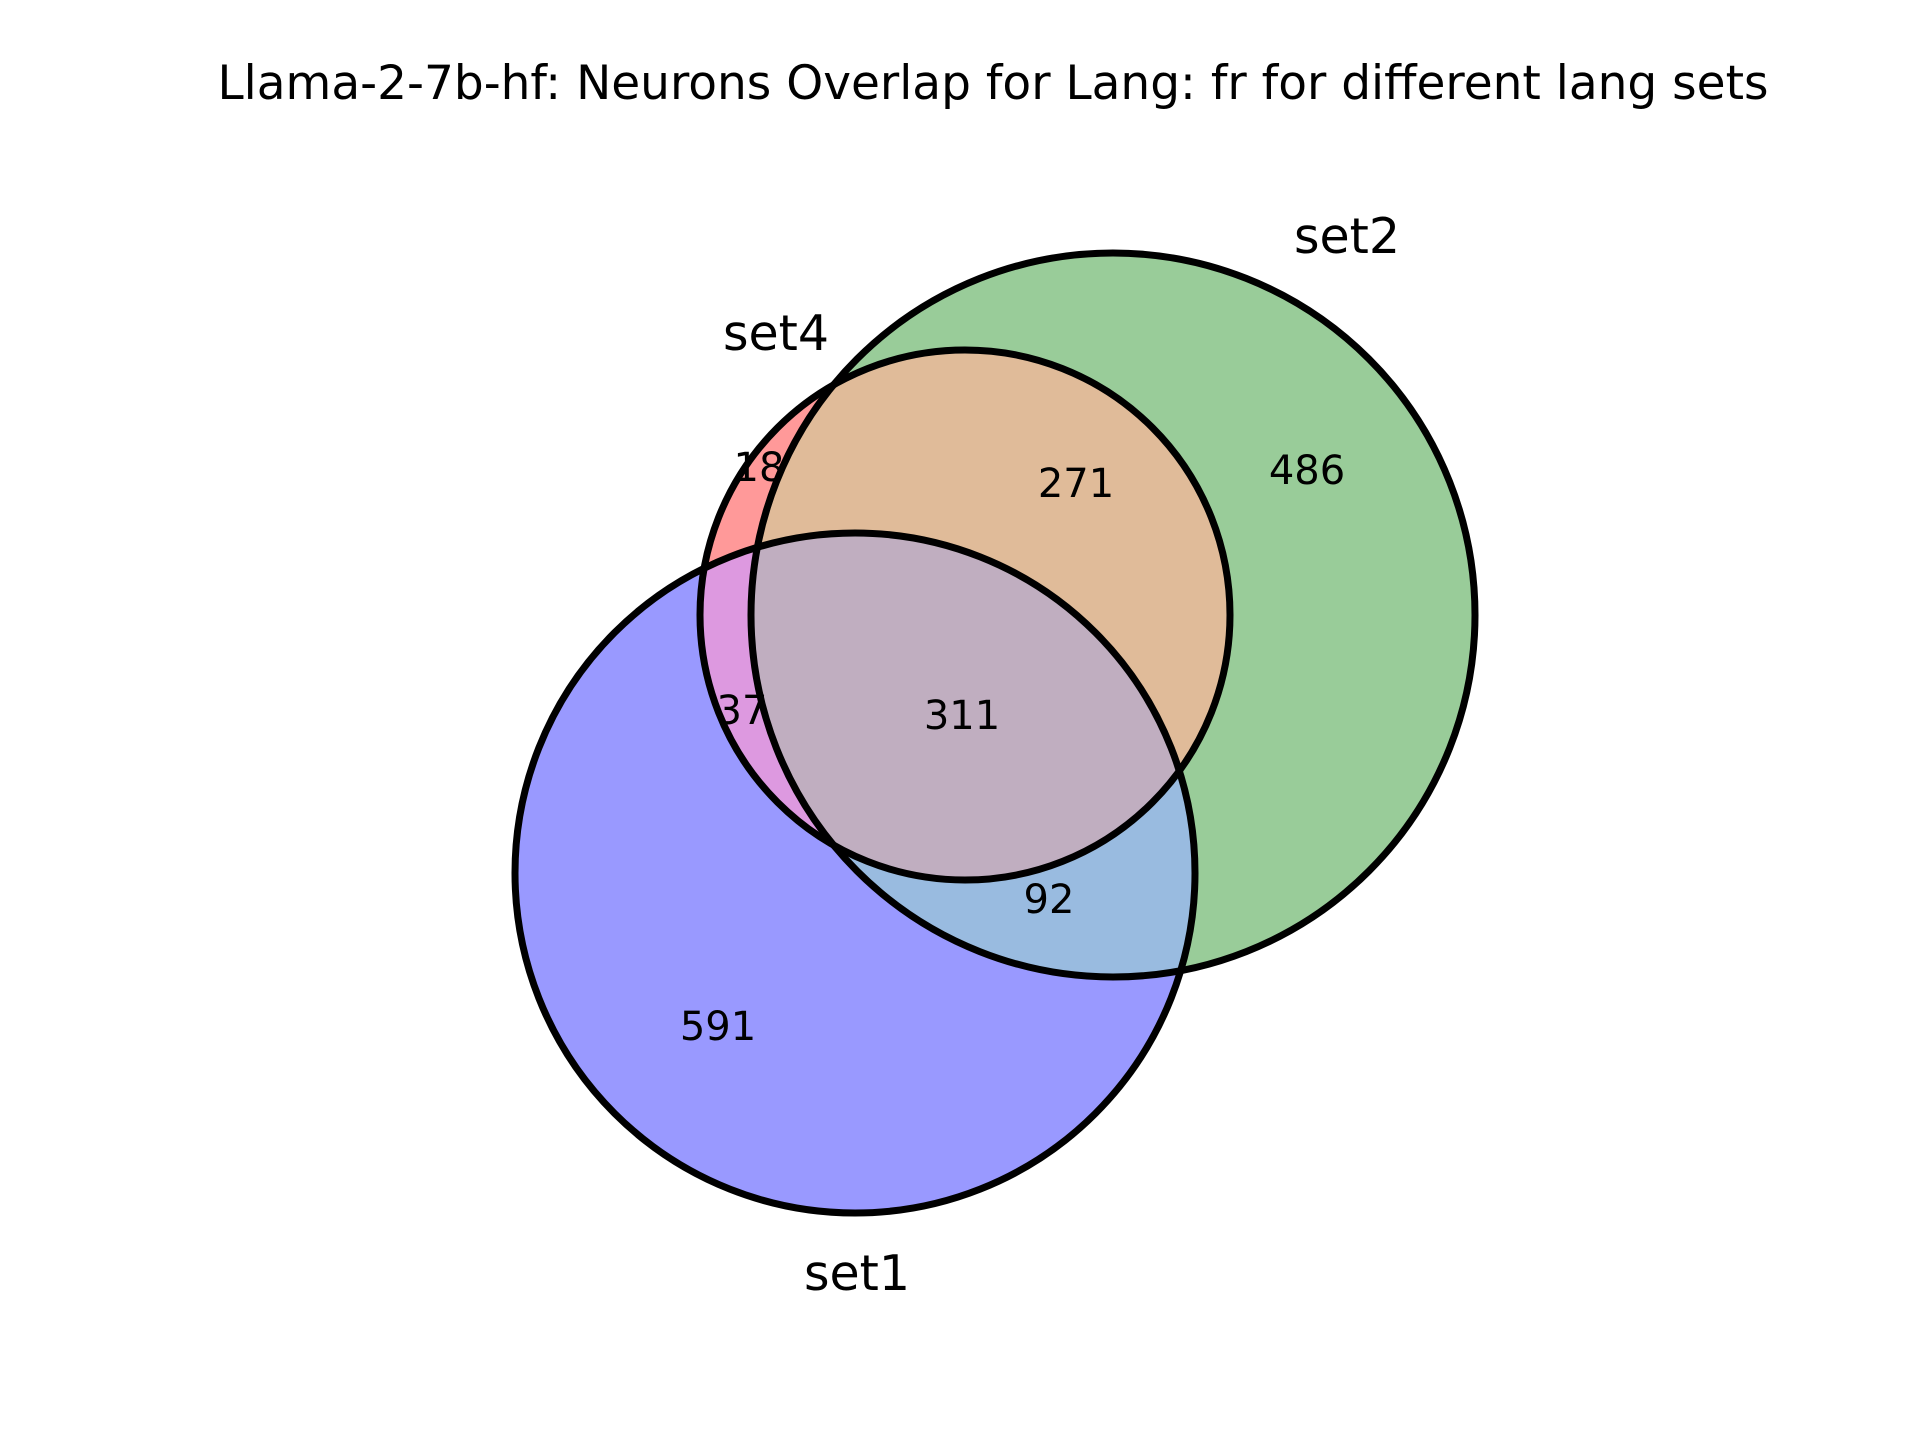  I want to click on count-set1-set2: 92, so click(1049, 900).